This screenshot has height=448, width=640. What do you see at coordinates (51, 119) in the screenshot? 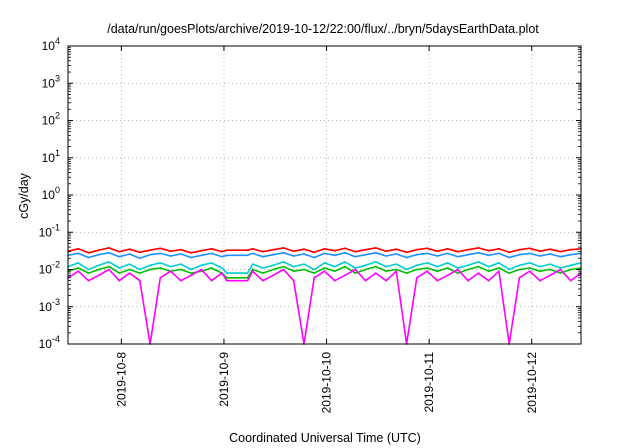
I see `y-tick-label: 10²` at bounding box center [51, 119].